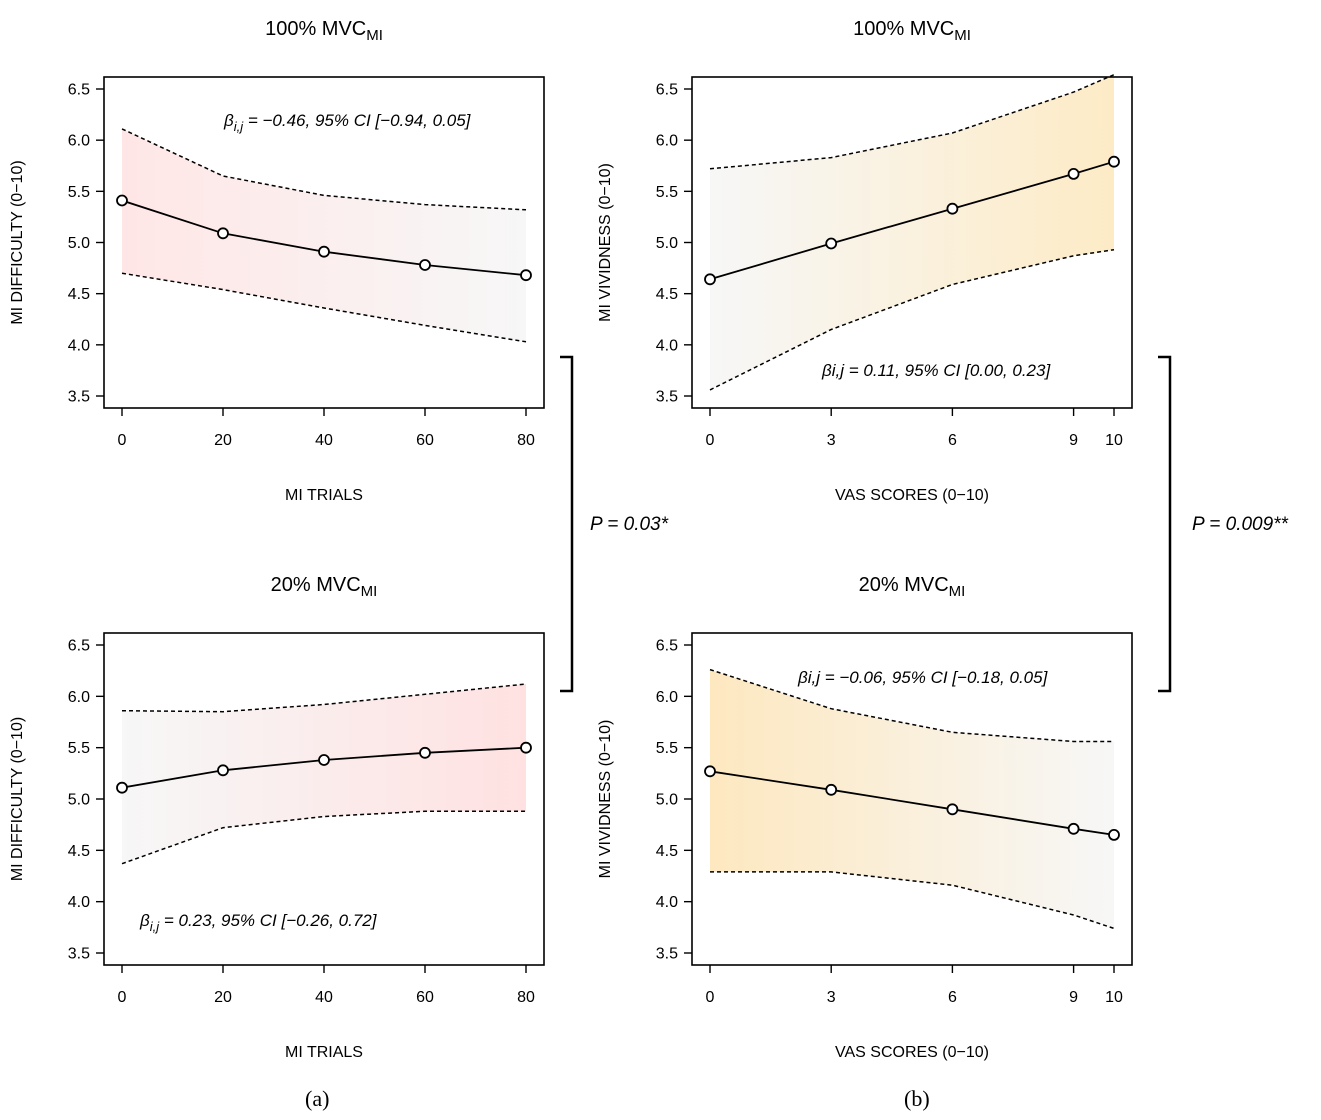  Describe the element at coordinates (258, 922) in the screenshot. I see `beta-annotation: βi,j = 0.23, 95% CI [−0.26, 0.72]` at that location.